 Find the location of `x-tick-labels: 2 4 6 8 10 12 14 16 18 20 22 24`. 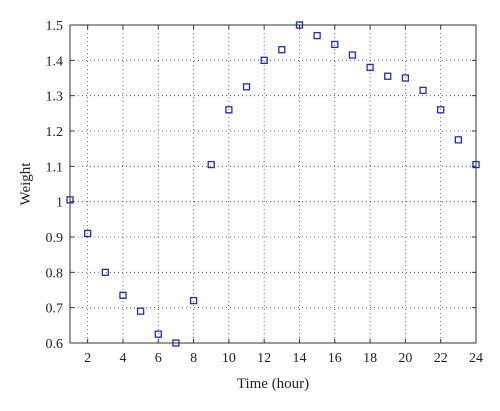

x-tick-labels: 2 4 6 8 10 12 14 16 18 20 22 24 is located at coordinates (283, 358).